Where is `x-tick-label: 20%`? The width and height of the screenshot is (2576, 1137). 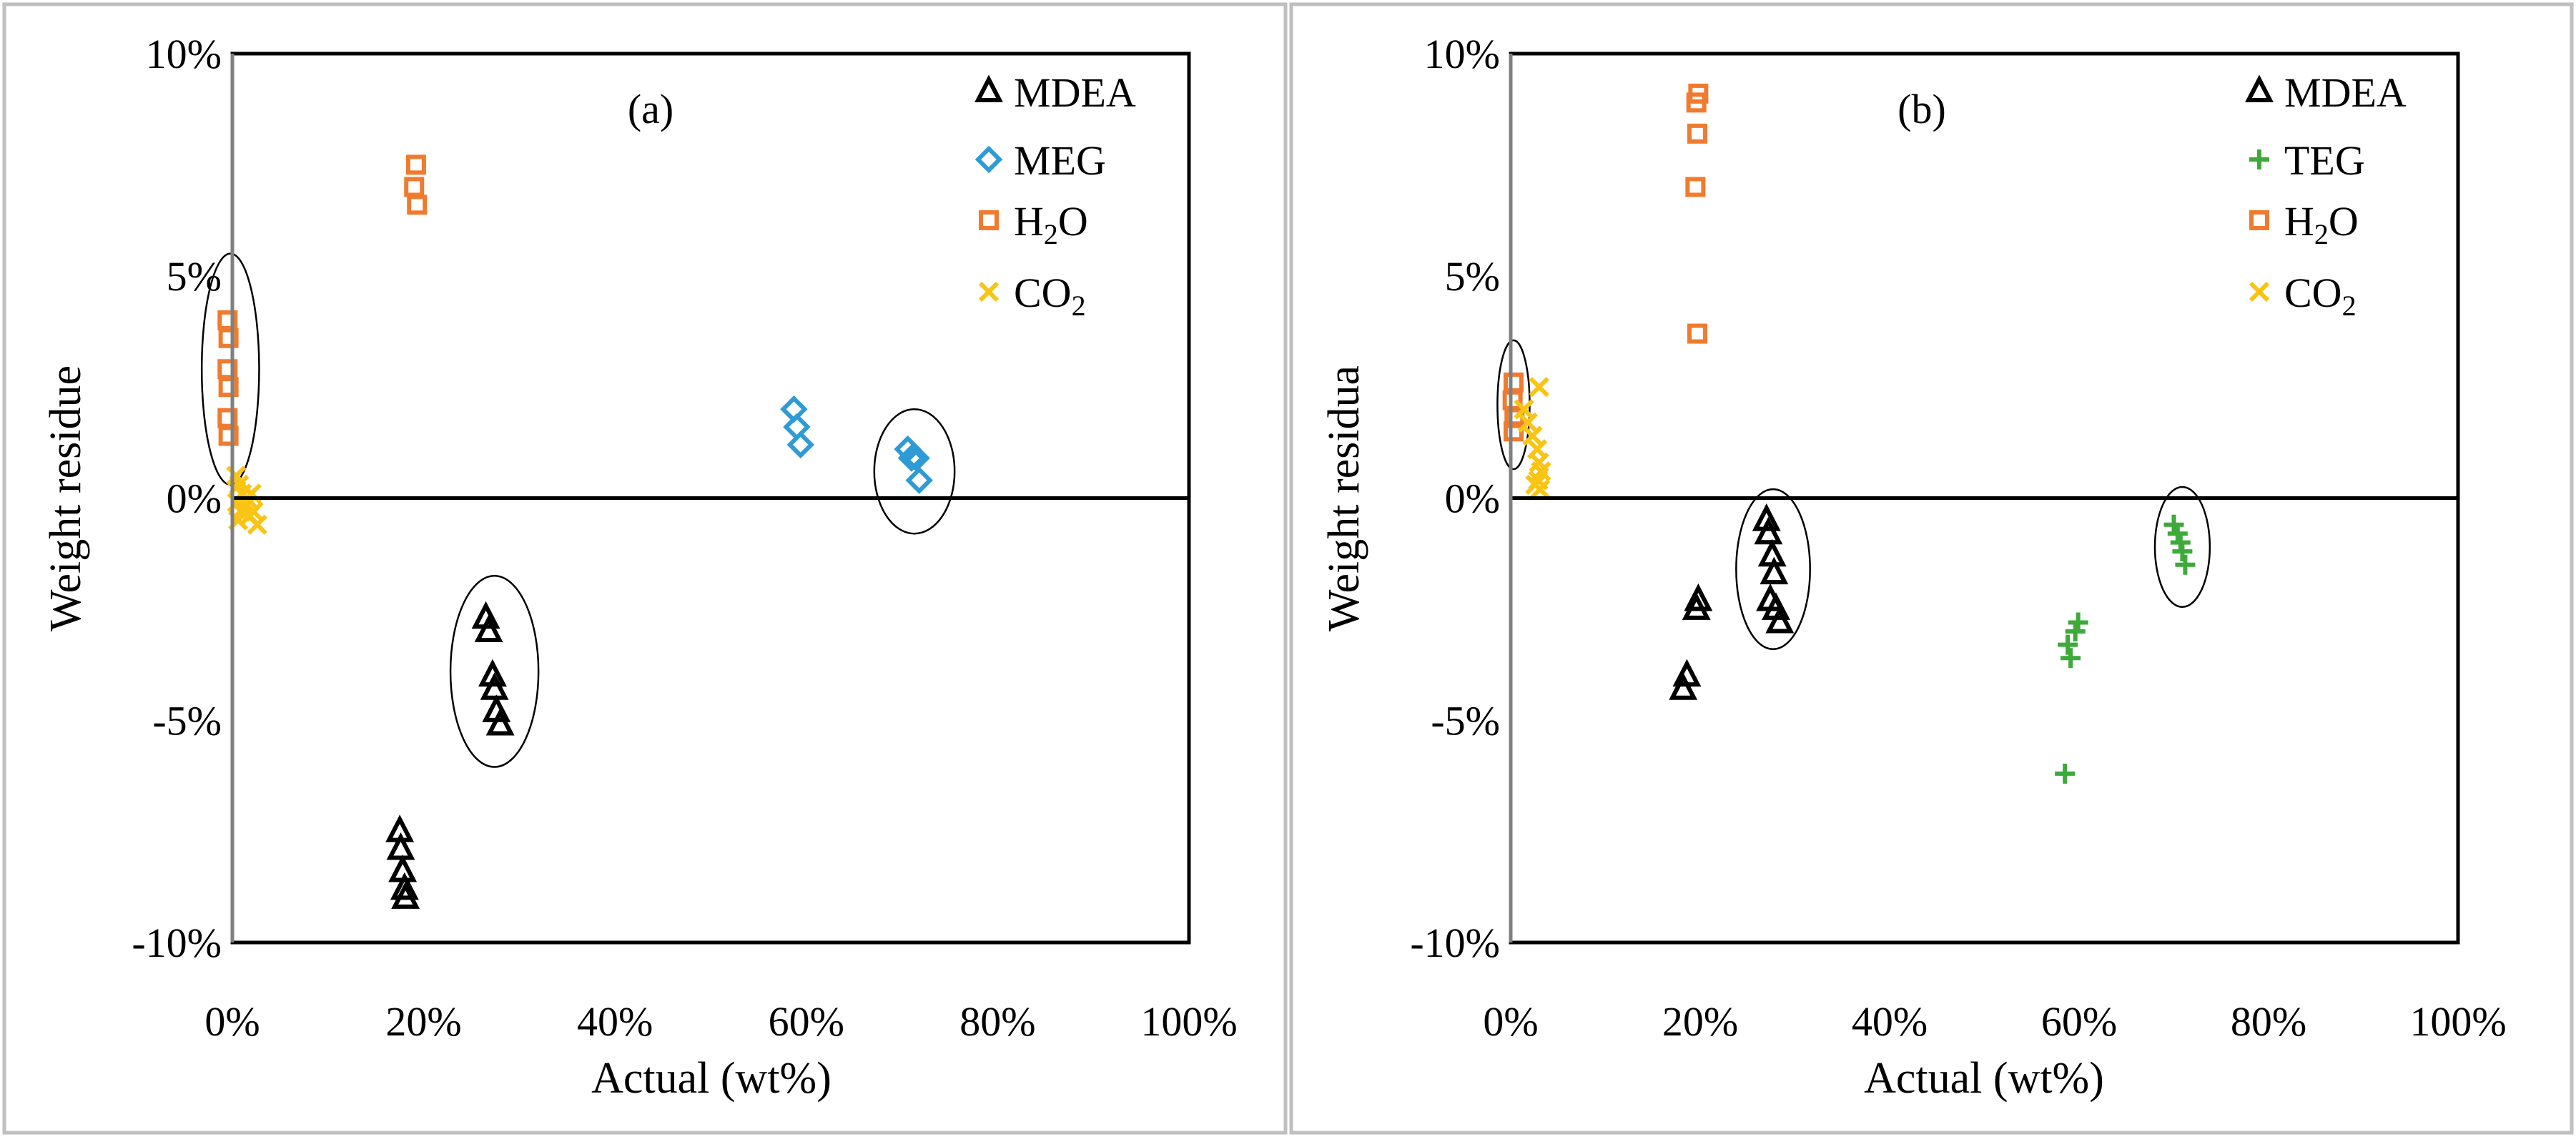
x-tick-label: 20% is located at coordinates (1700, 1021).